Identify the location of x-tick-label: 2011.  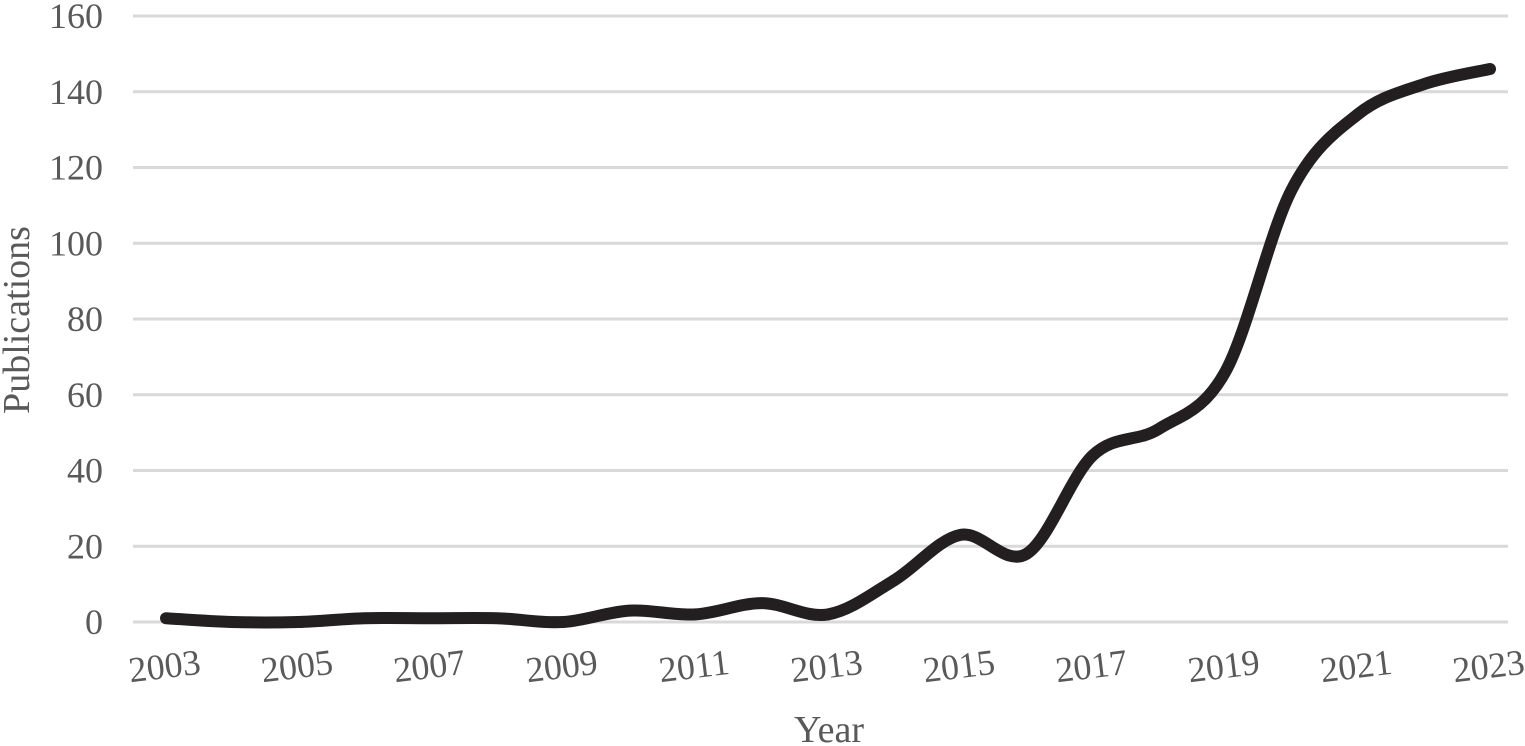
(694, 666).